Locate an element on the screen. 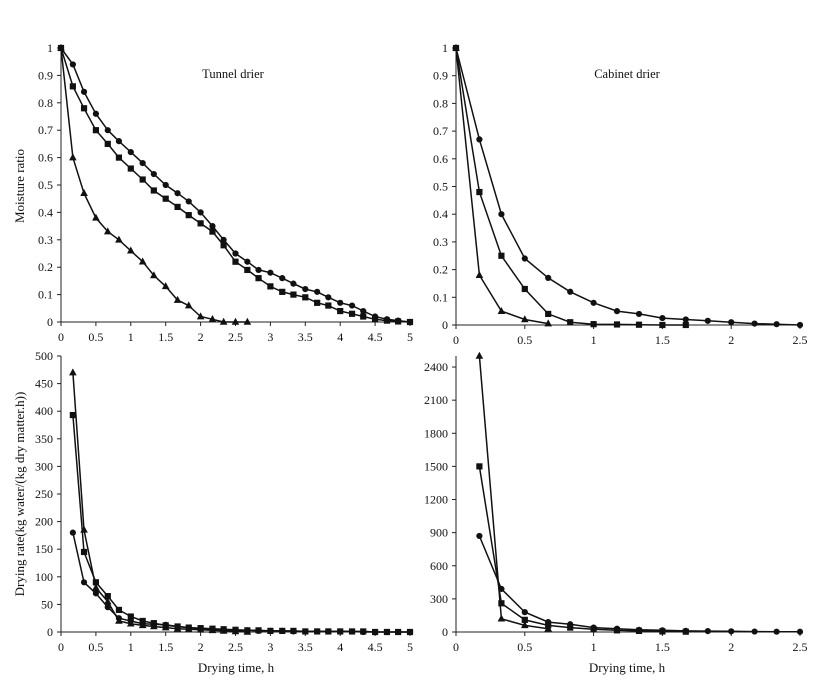  y-tick-label: 2100 is located at coordinates (436, 400).